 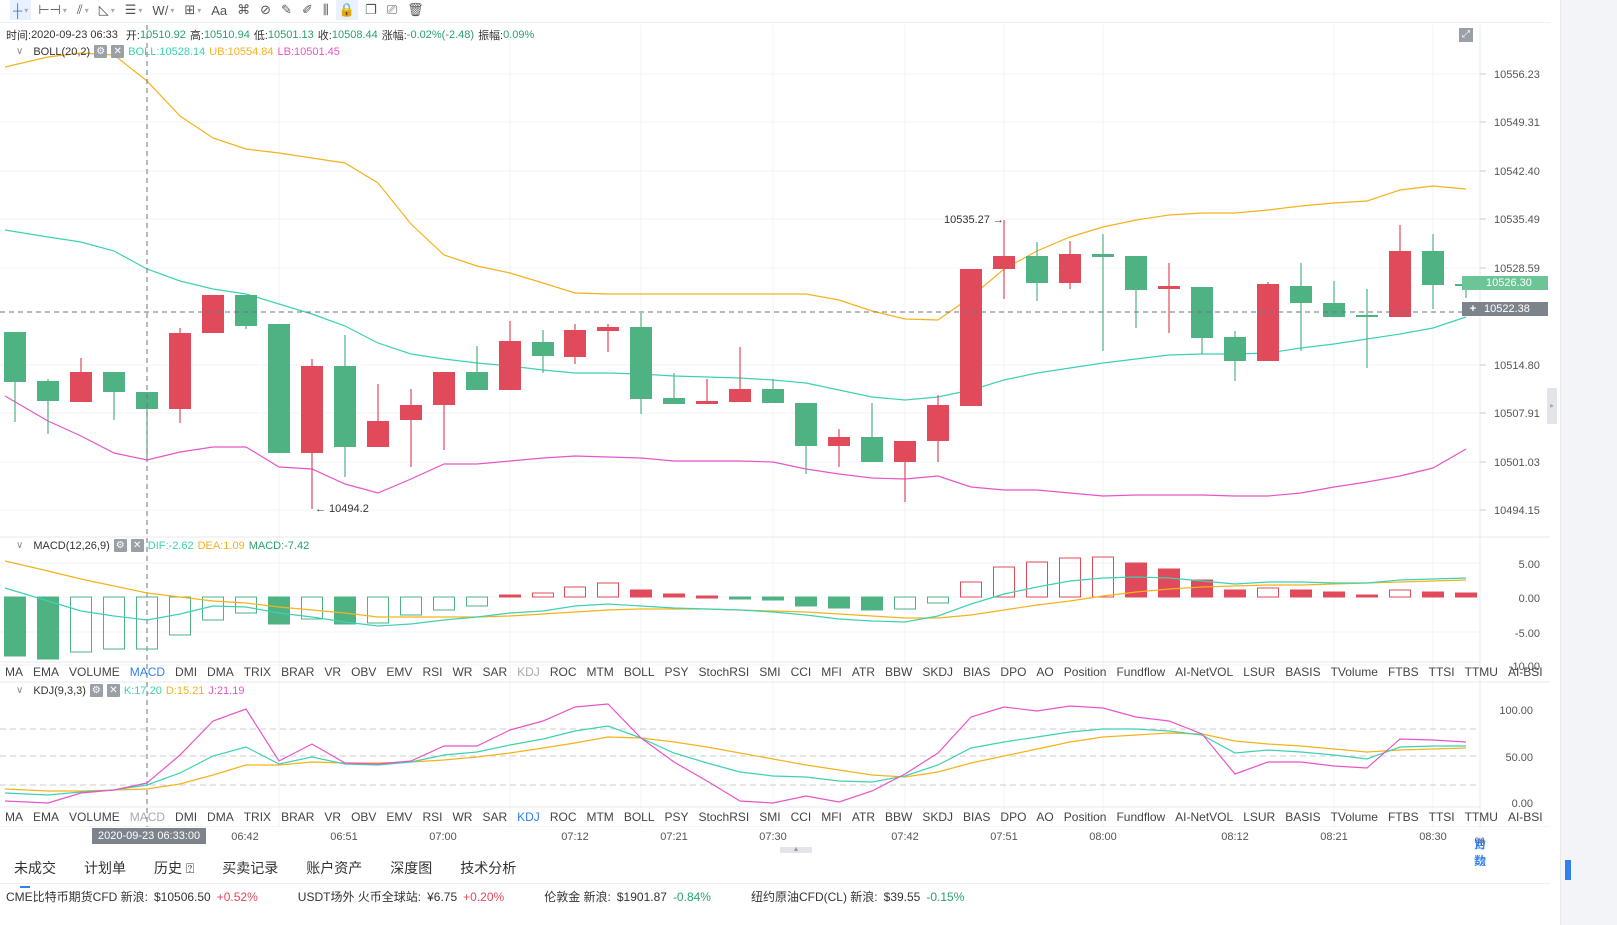 I want to click on indicator-tab-macd: MACD, so click(x=147, y=672).